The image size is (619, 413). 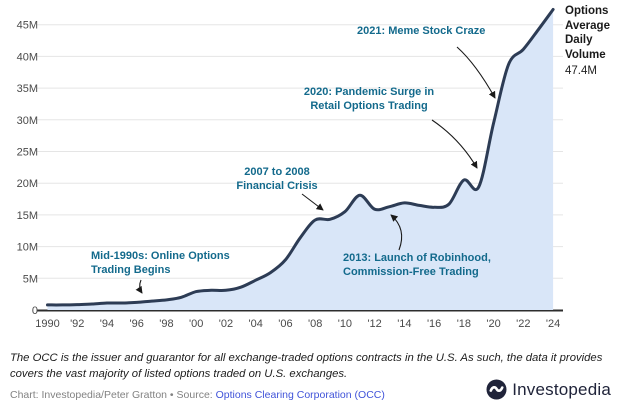 I want to click on investopedia-logo-icon, so click(x=496, y=389).